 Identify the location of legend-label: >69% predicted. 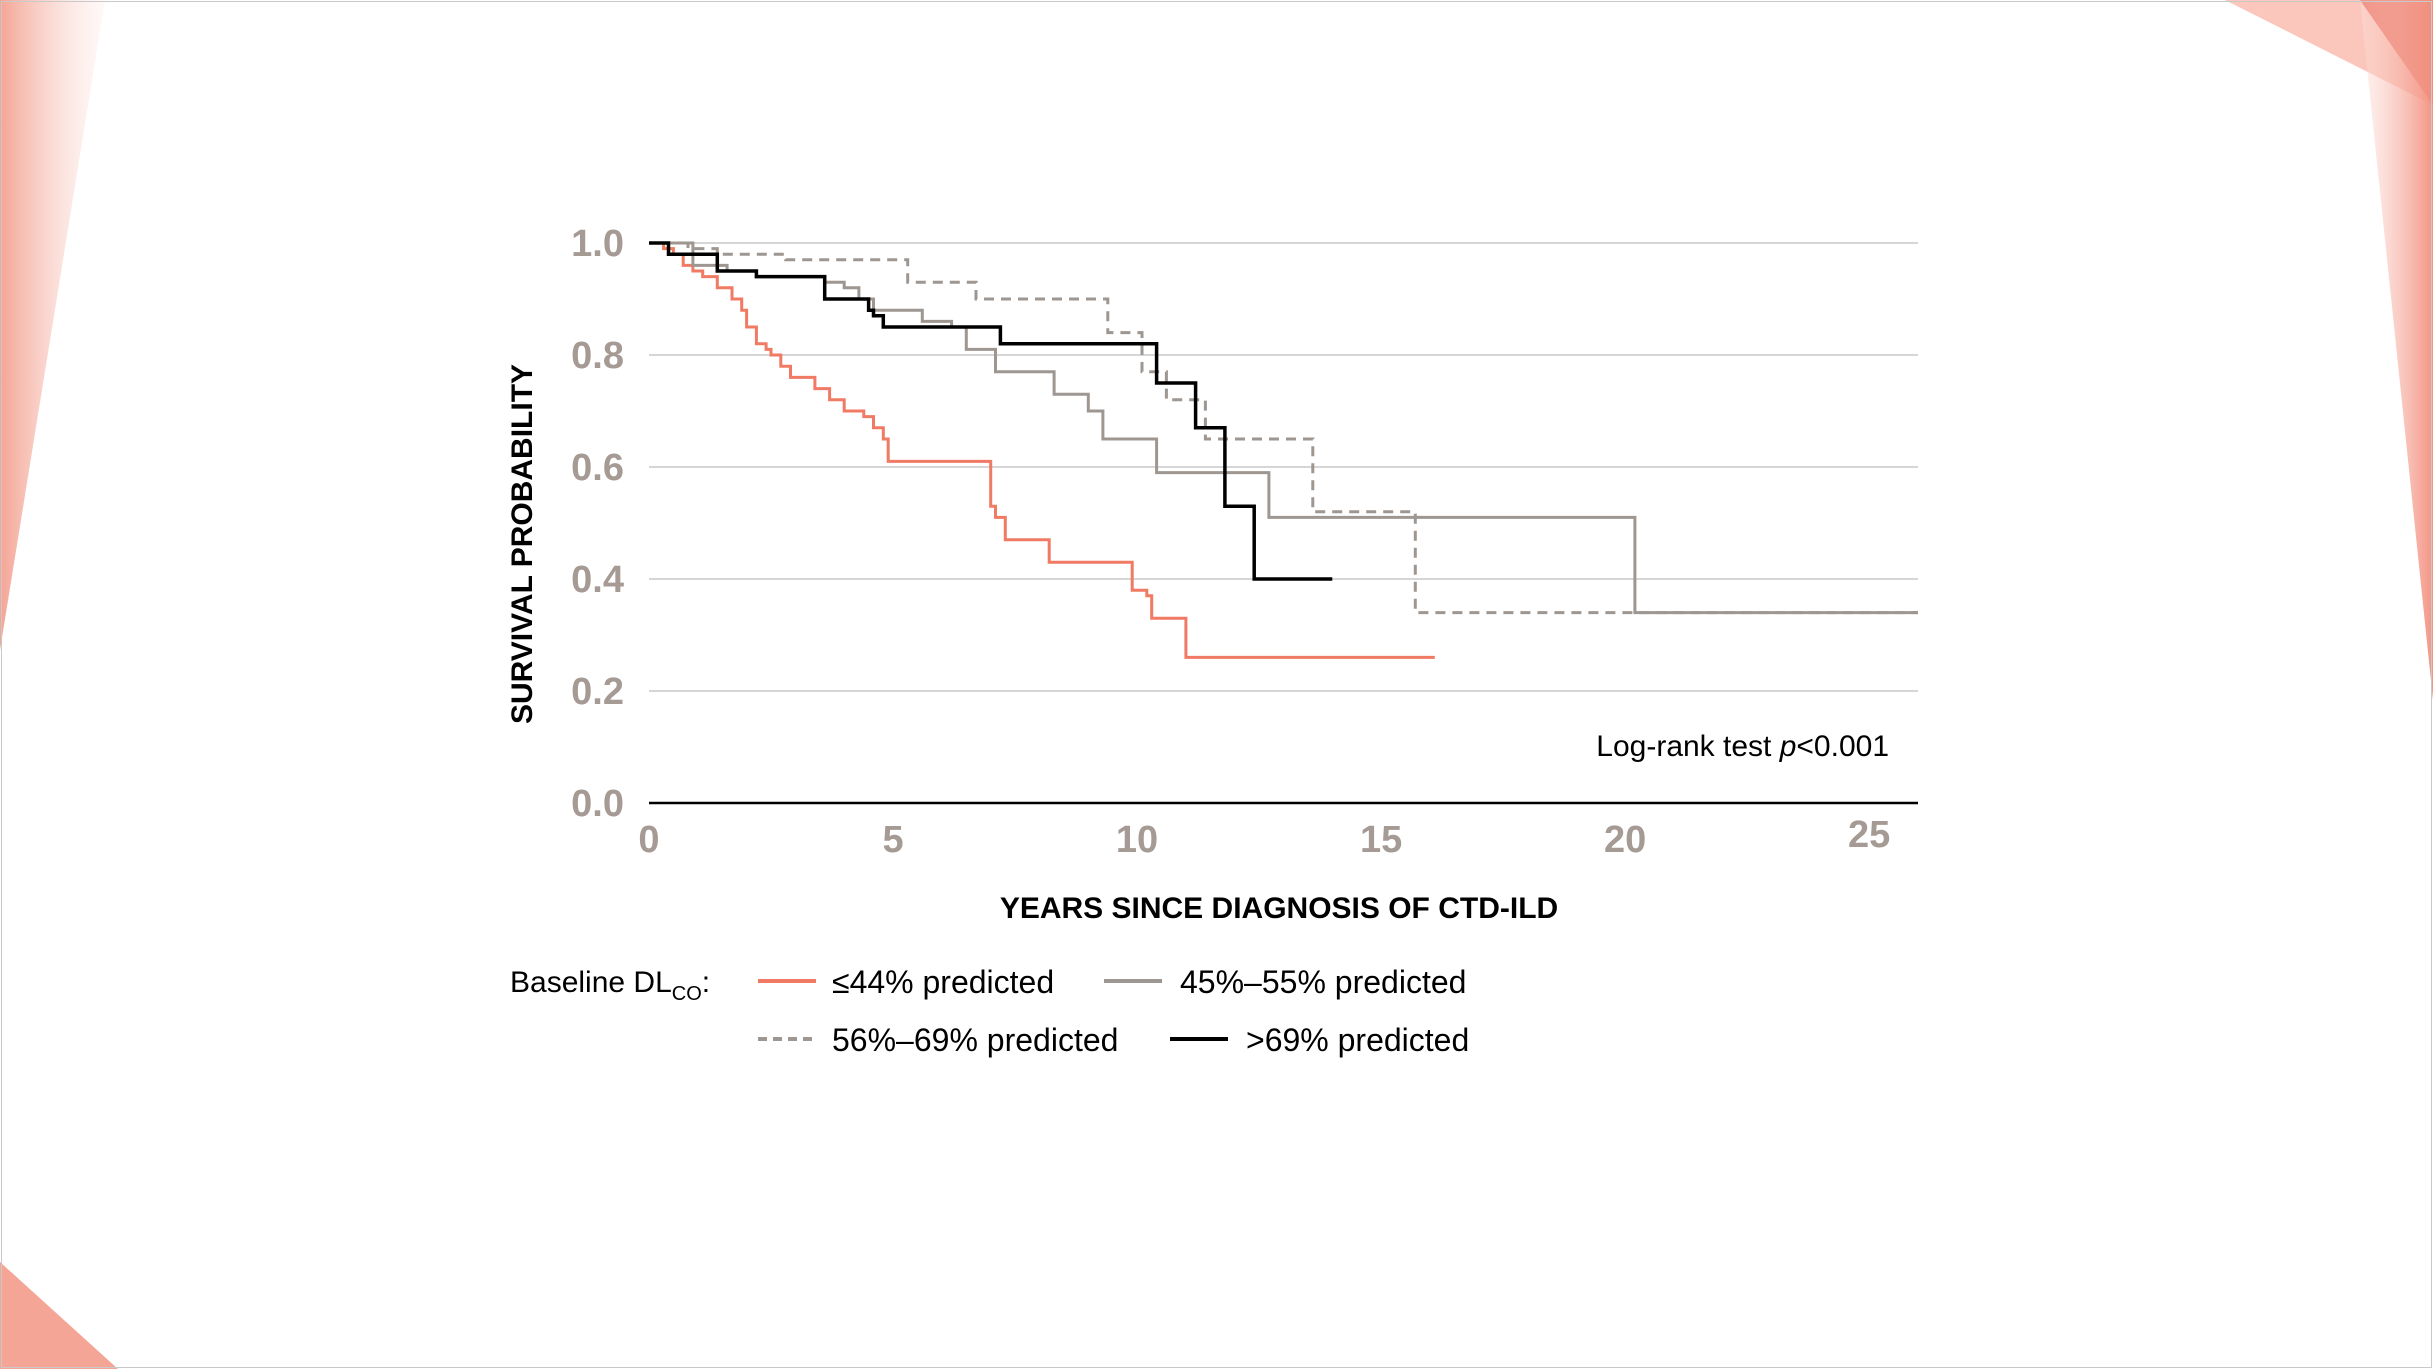
(1357, 1040).